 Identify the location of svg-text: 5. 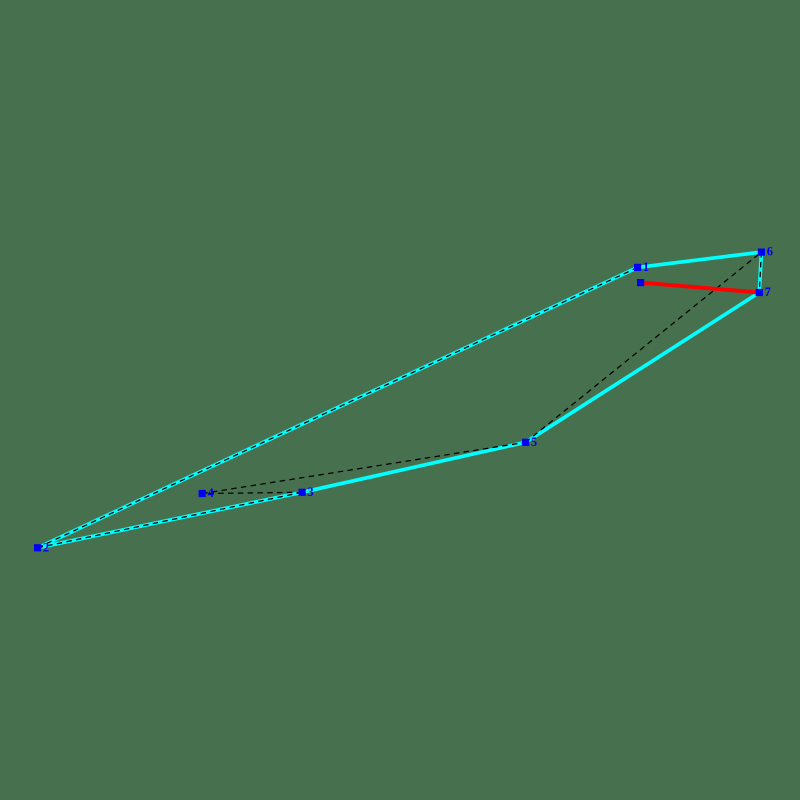
(534, 442).